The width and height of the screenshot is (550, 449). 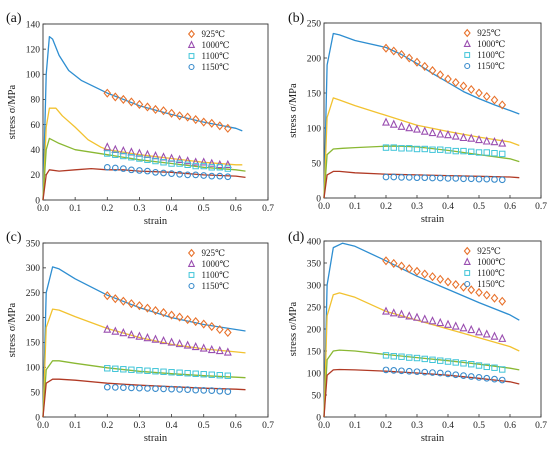 What do you see at coordinates (168, 161) in the screenshot?
I see `marker-series-square` at bounding box center [168, 161].